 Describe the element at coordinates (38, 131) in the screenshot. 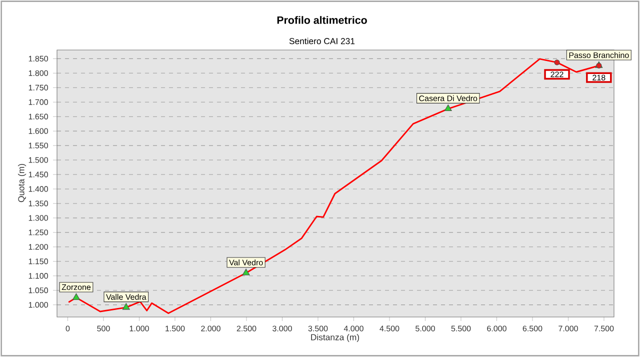

I see `y-tick-label: 1.600` at that location.